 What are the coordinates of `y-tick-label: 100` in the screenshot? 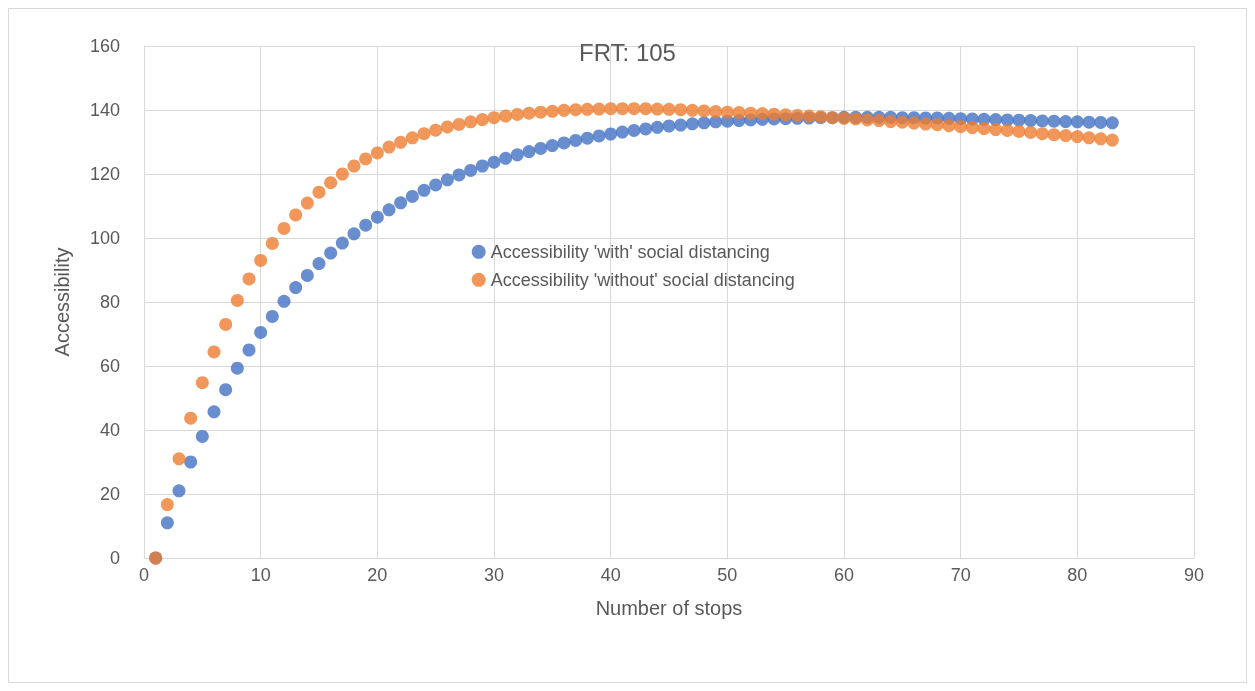 It's located at (104, 238).